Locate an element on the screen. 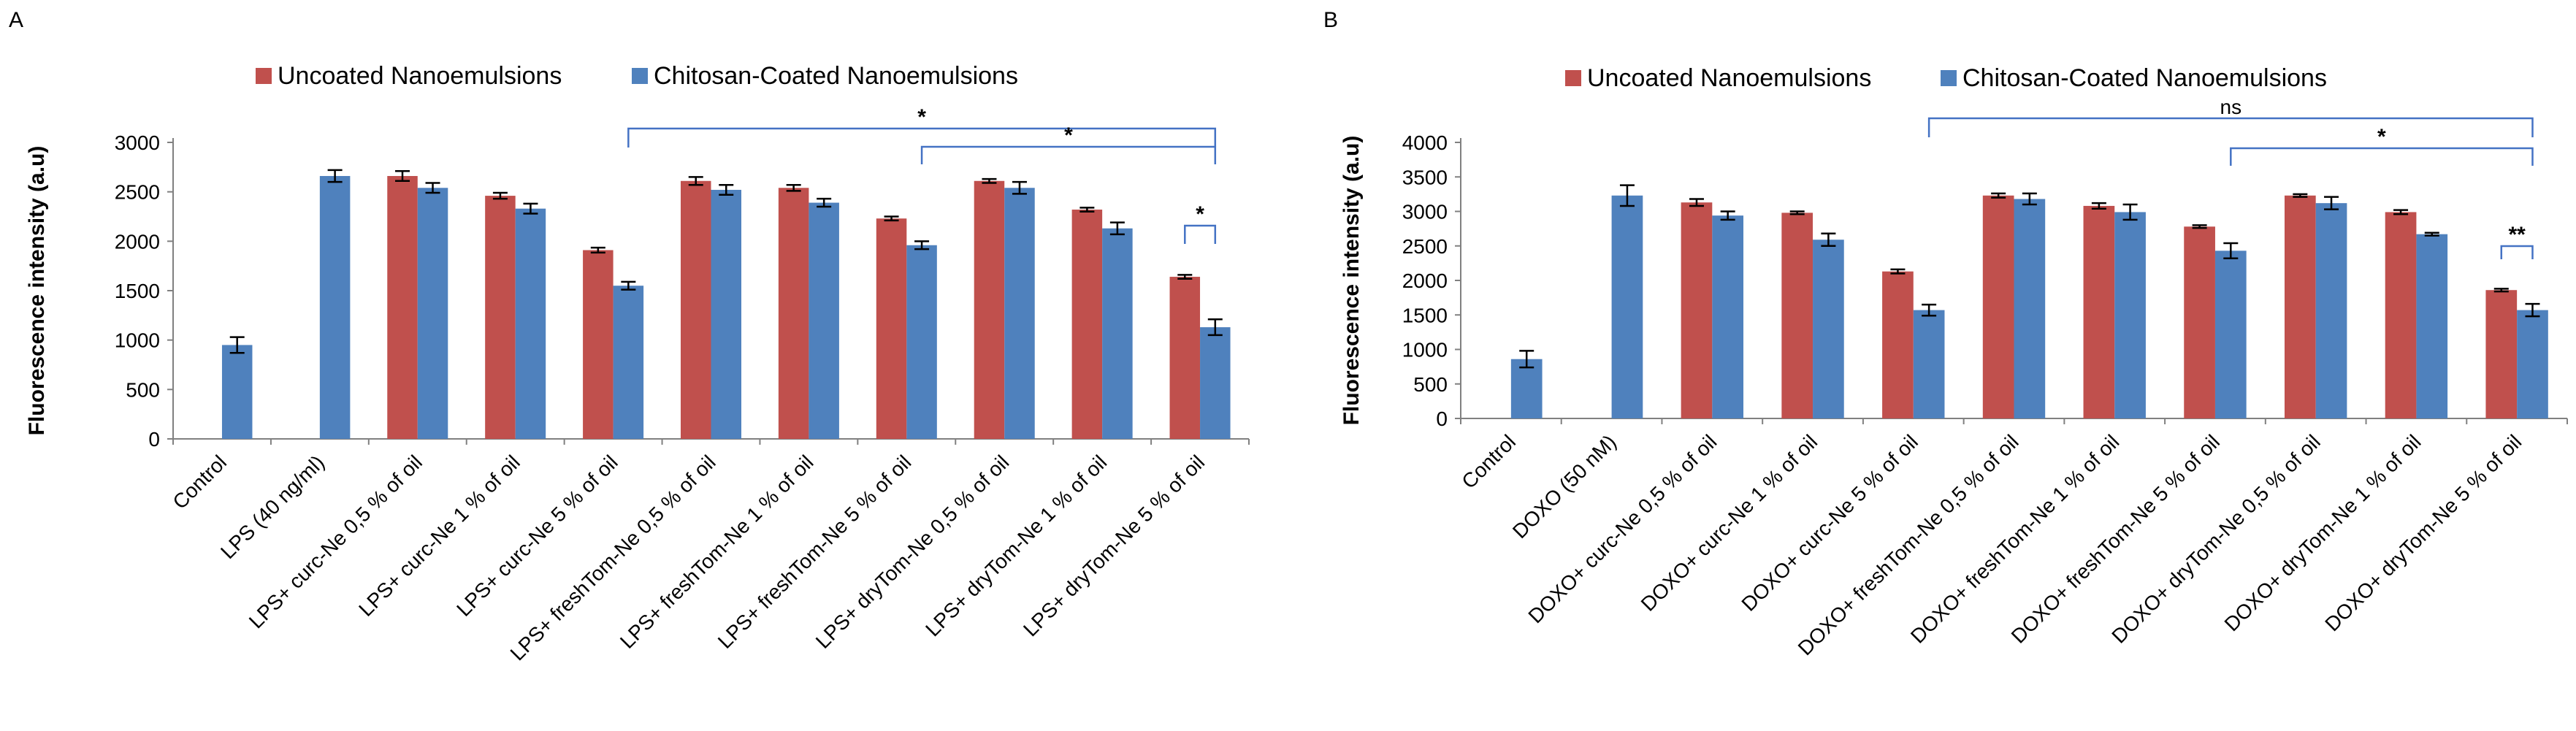  significance-label: ns is located at coordinates (2231, 107).